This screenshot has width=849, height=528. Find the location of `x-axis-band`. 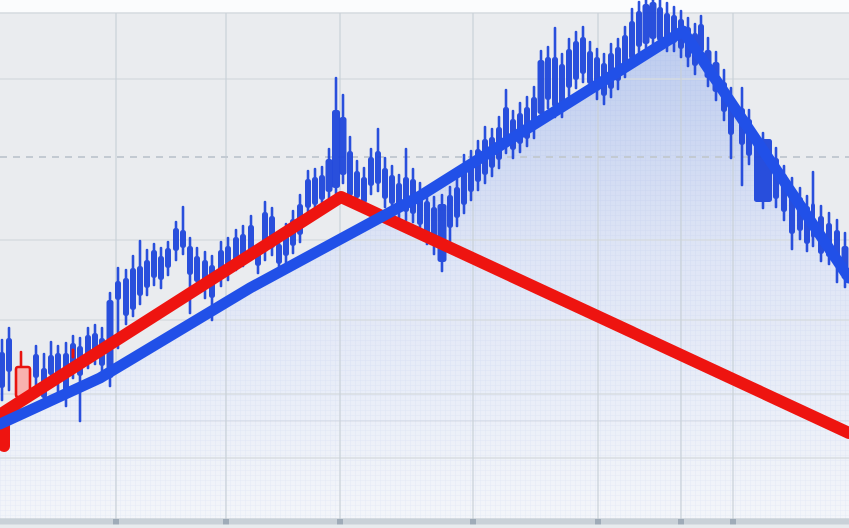

x-axis-band is located at coordinates (424, 523).